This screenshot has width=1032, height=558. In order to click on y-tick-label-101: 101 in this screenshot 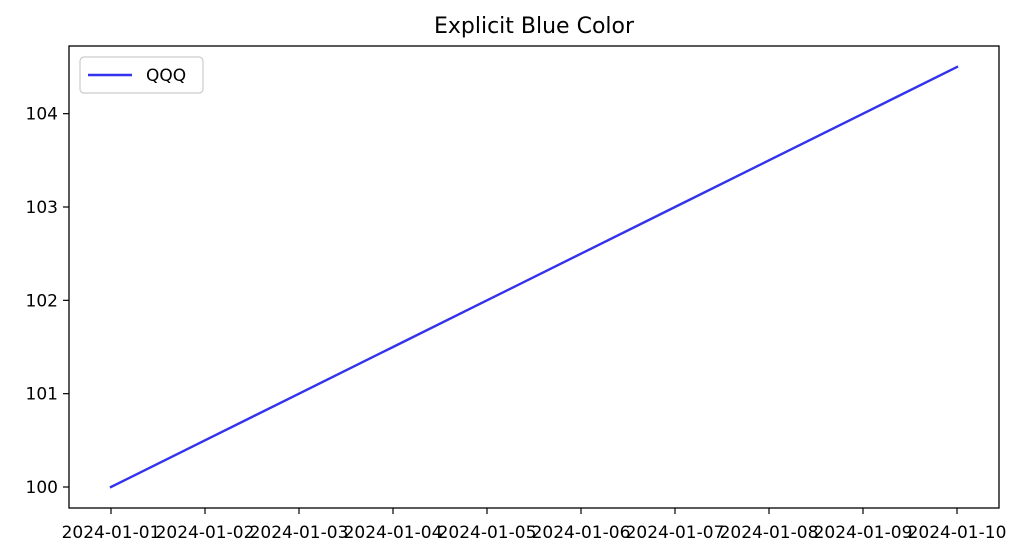, I will do `click(42, 395)`.